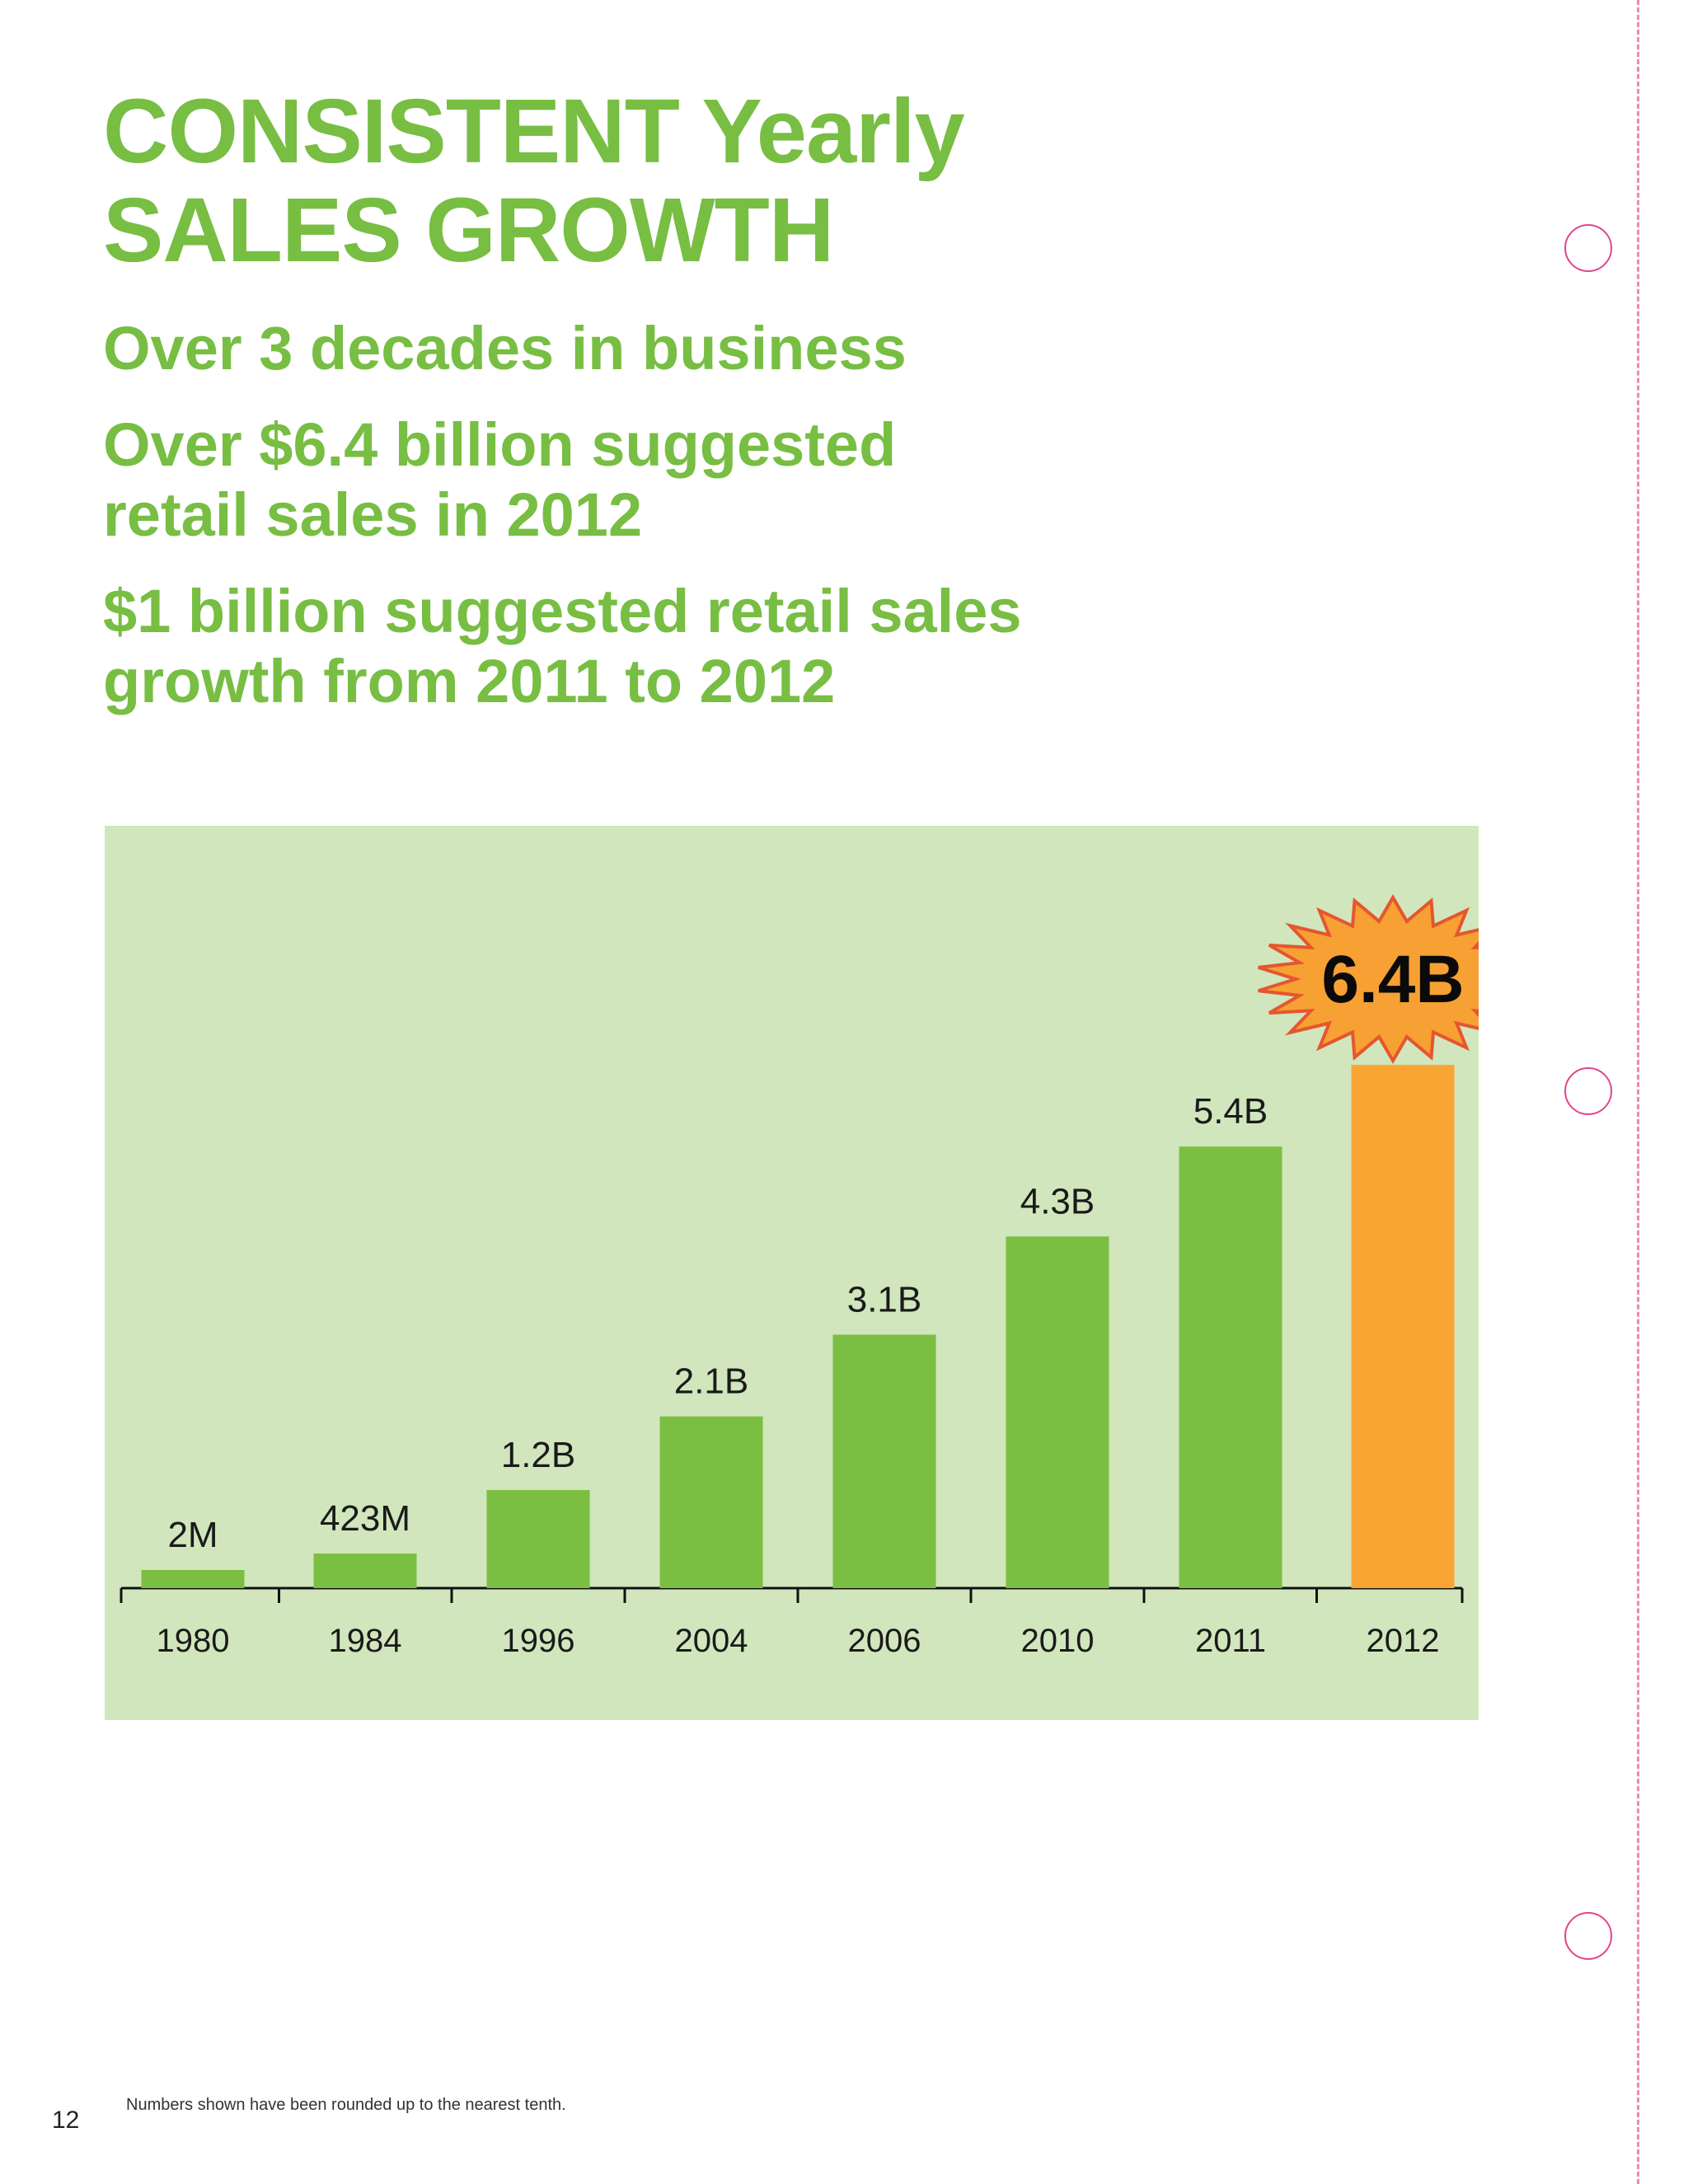 The height and width of the screenshot is (2184, 1688). What do you see at coordinates (1588, 1091) in the screenshot?
I see `binder-hole-middle` at bounding box center [1588, 1091].